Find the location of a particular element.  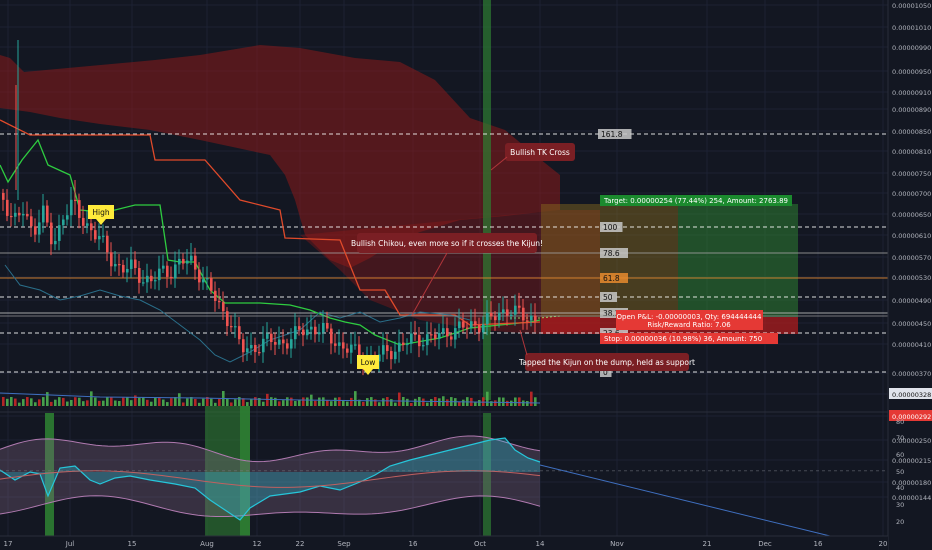

price-tick-13: 0.00000530 is located at coordinates (911, 278).